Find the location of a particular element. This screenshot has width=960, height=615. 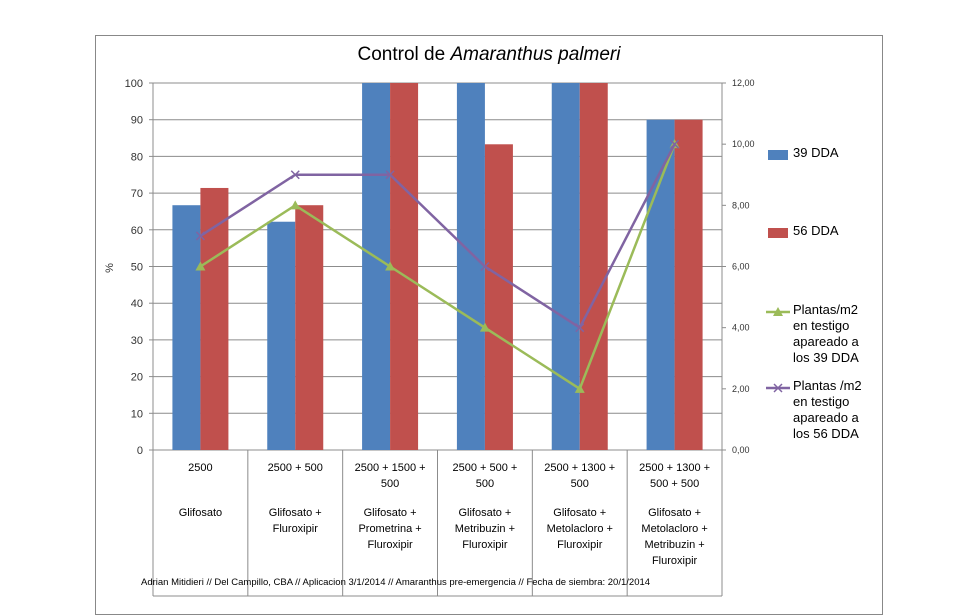

legend-label-line: los 56 DDA is located at coordinates (826, 433).